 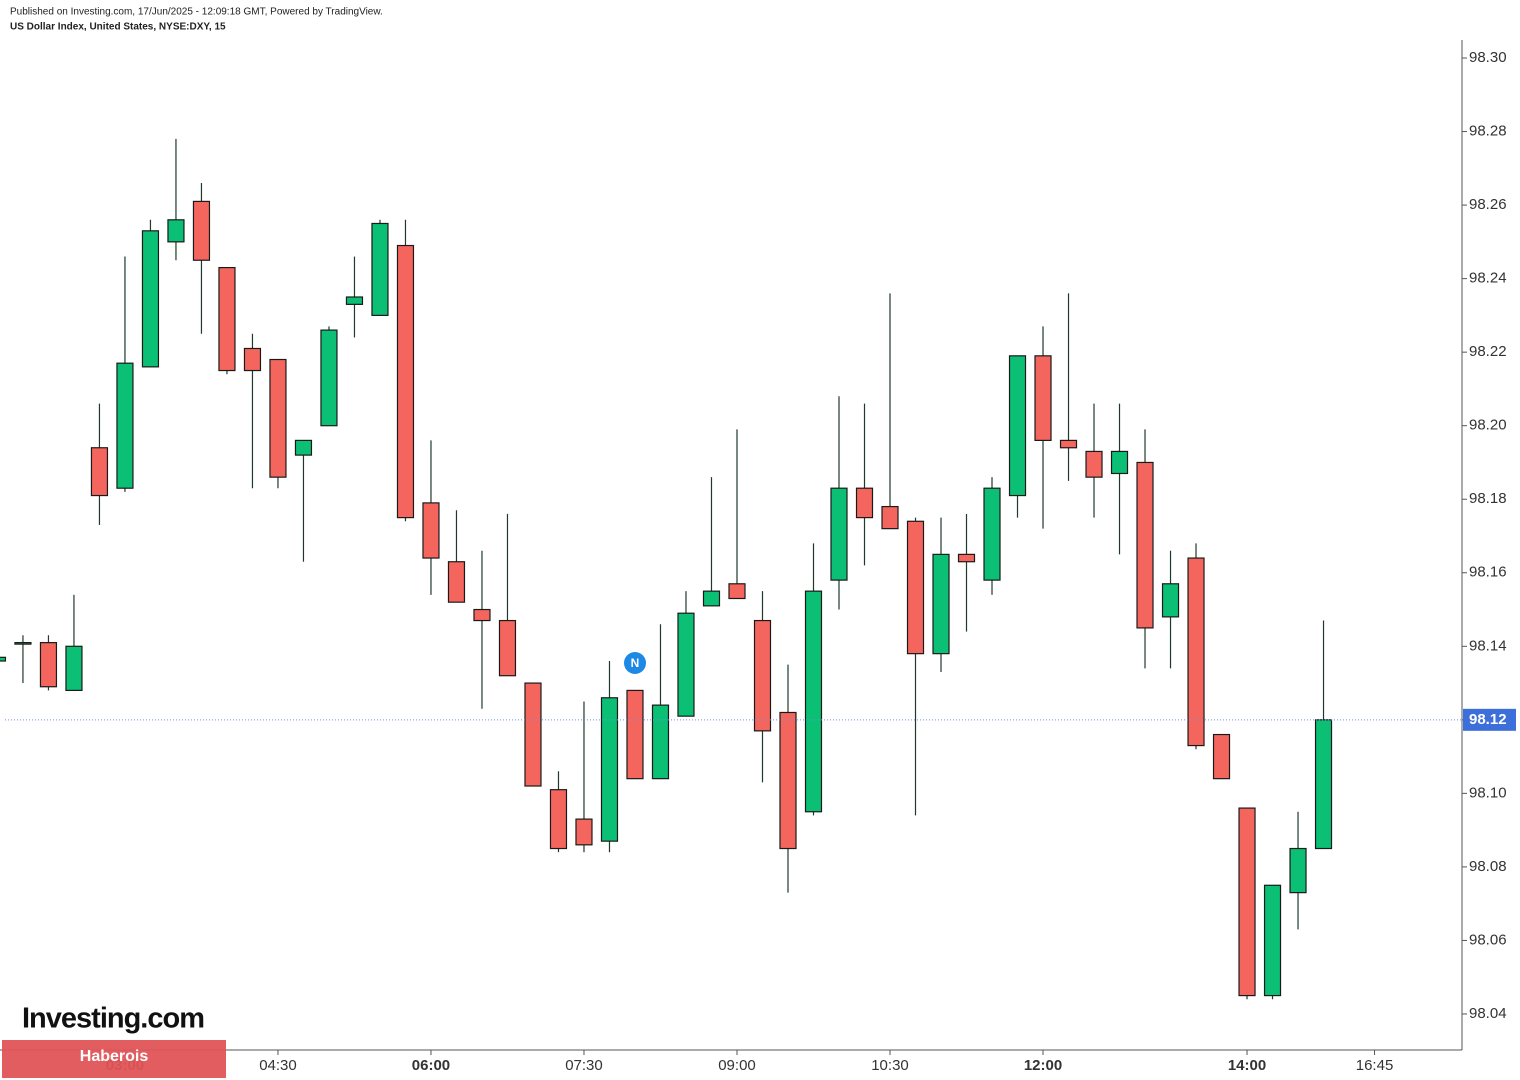 What do you see at coordinates (890, 1065) in the screenshot?
I see `x-tick-label: 10:30` at bounding box center [890, 1065].